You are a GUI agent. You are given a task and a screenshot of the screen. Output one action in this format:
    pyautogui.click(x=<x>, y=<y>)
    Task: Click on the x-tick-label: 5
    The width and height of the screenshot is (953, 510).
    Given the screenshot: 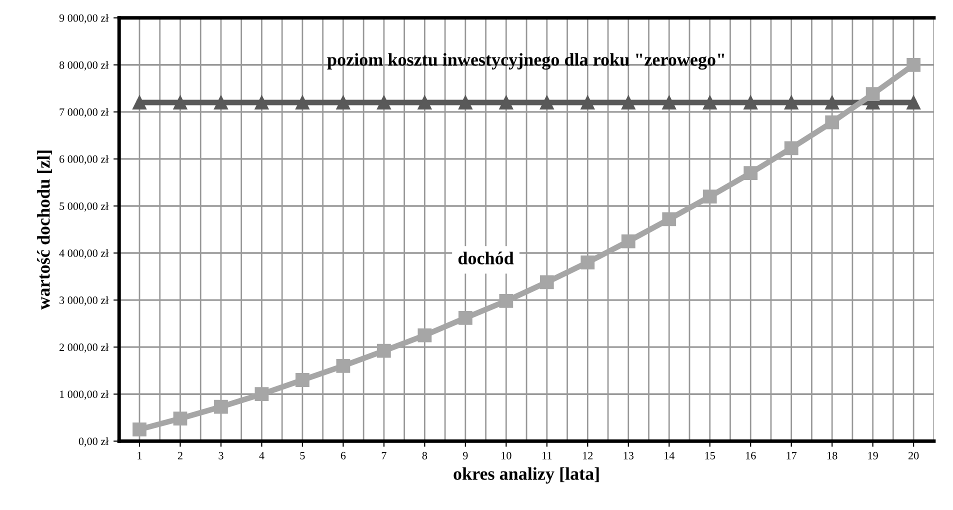 What is the action you would take?
    pyautogui.click(x=302, y=456)
    